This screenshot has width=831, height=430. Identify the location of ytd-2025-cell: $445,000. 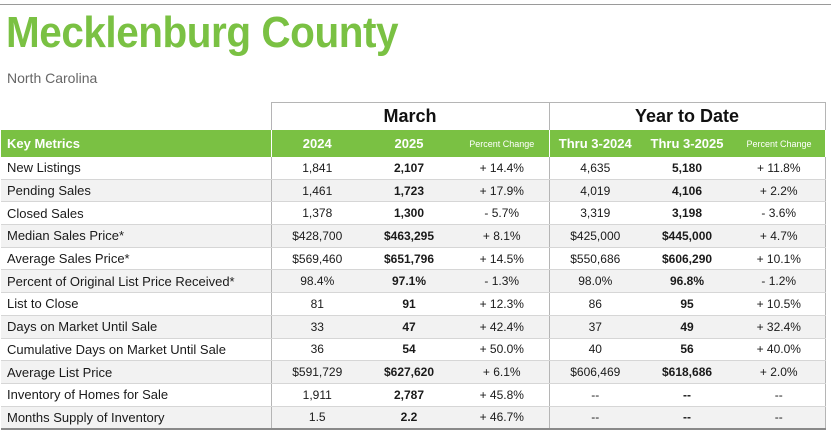
(687, 236).